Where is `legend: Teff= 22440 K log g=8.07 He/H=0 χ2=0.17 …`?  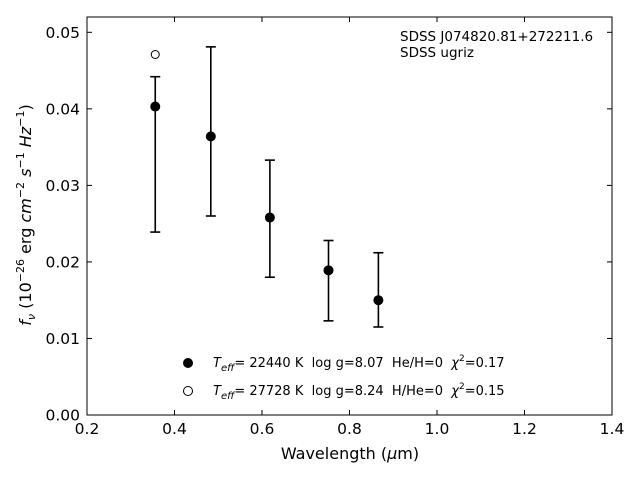 legend: Teff= 22440 K log g=8.07 He/H=0 χ2=0.17 … is located at coordinates (344, 378).